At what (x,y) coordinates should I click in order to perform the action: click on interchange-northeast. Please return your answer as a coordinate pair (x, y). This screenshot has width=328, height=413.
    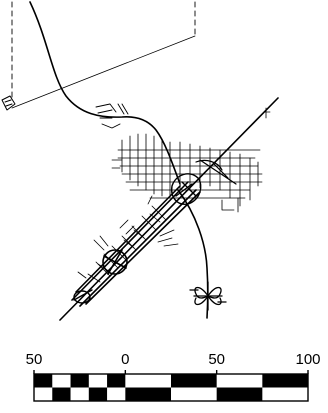
    Looking at the image, I should click on (216, 172).